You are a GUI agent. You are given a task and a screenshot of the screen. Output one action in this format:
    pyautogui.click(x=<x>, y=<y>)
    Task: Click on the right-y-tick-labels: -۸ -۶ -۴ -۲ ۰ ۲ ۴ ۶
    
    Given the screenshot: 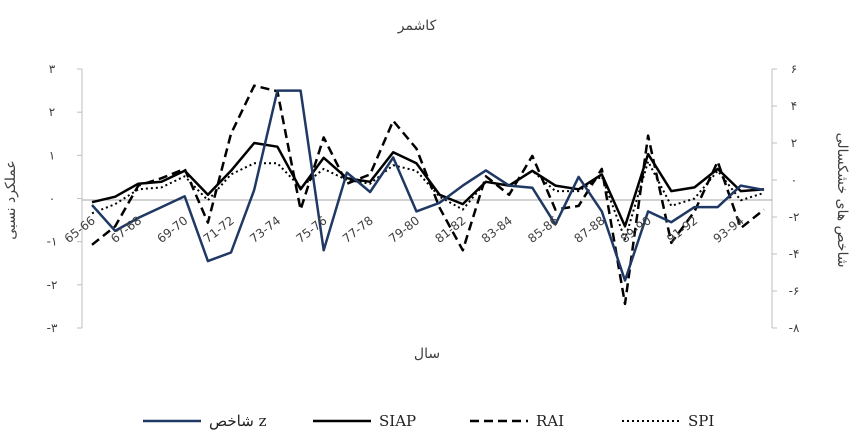 What is the action you would take?
    pyautogui.click(x=786, y=198)
    